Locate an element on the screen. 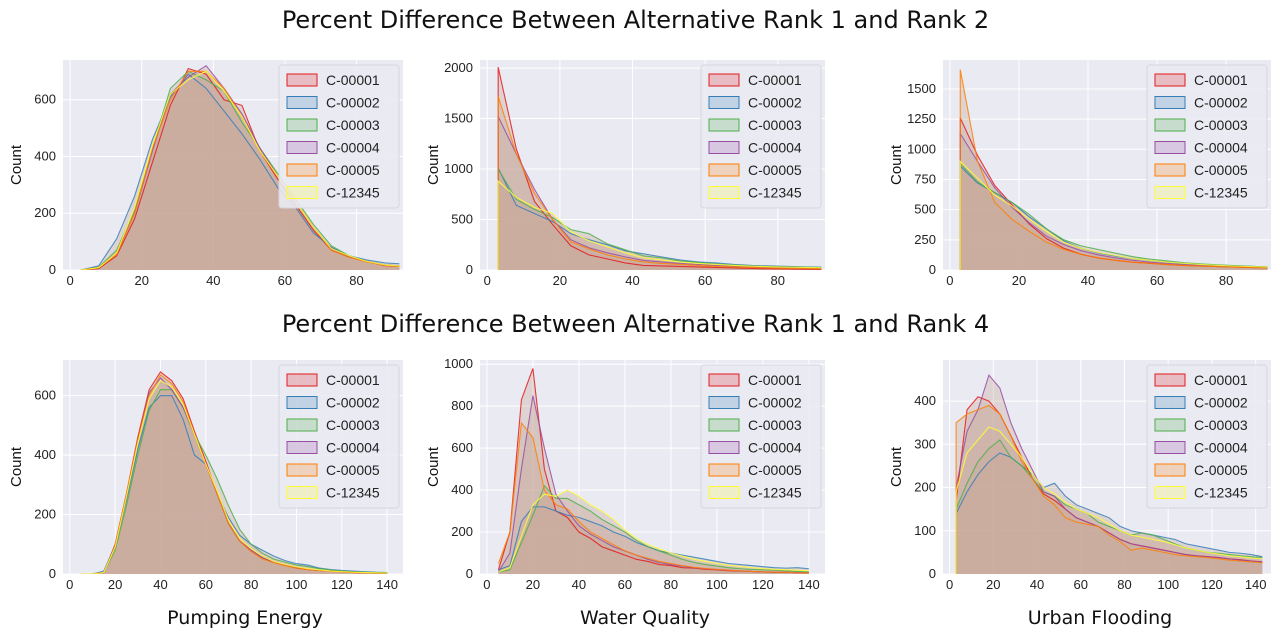 The image size is (1271, 634). y-tick-label: 800 is located at coordinates (462, 405).